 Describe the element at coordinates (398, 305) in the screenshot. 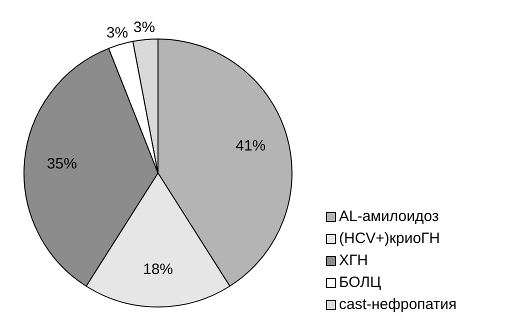

I see `legend-label: cast-нефропатия` at that location.